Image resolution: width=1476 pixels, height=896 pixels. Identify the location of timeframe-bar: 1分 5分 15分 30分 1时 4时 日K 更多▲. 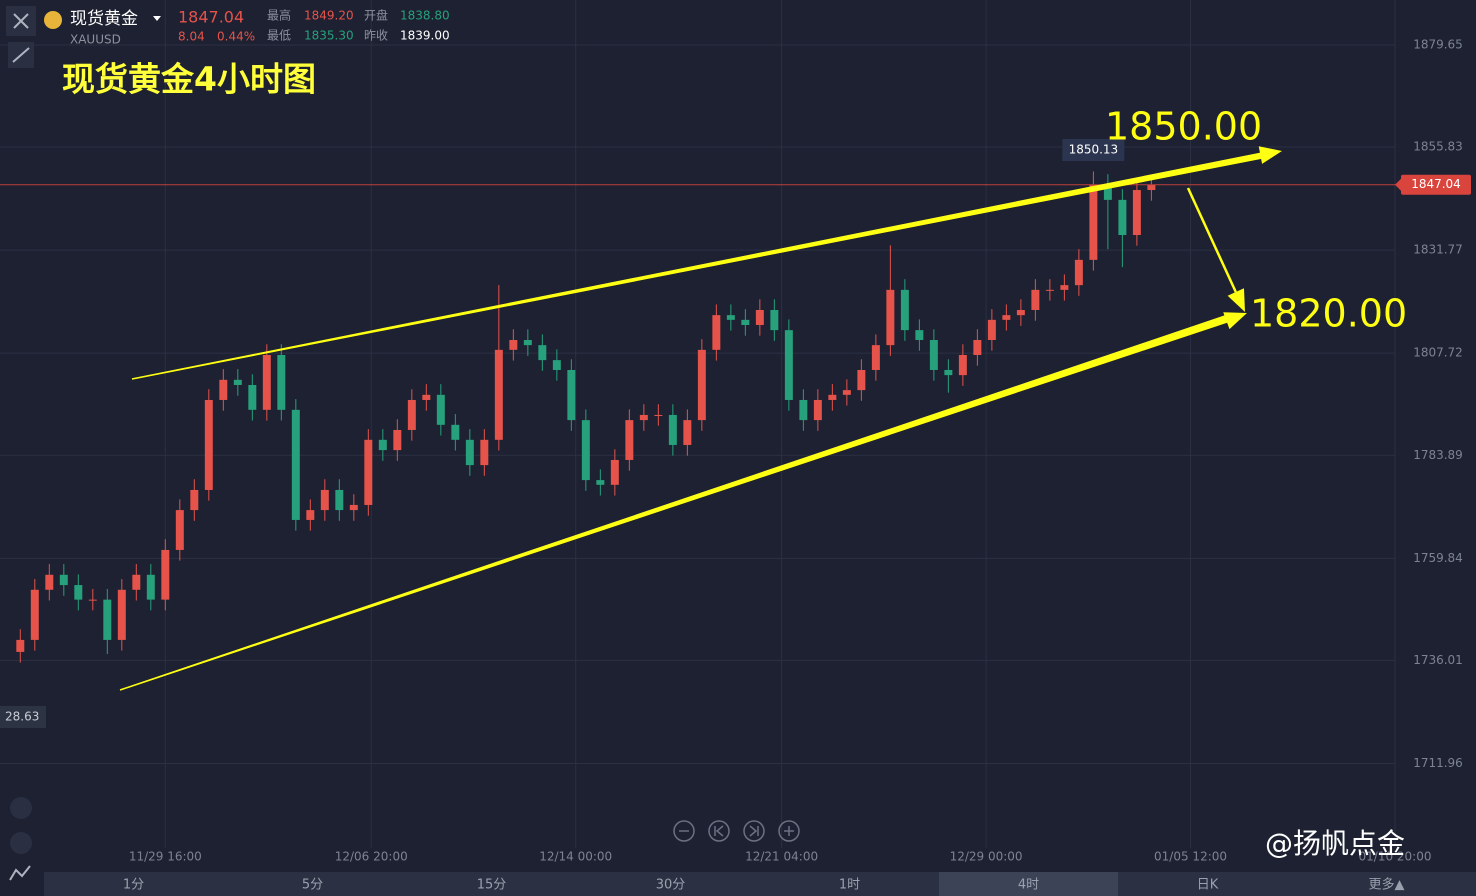
(760, 884).